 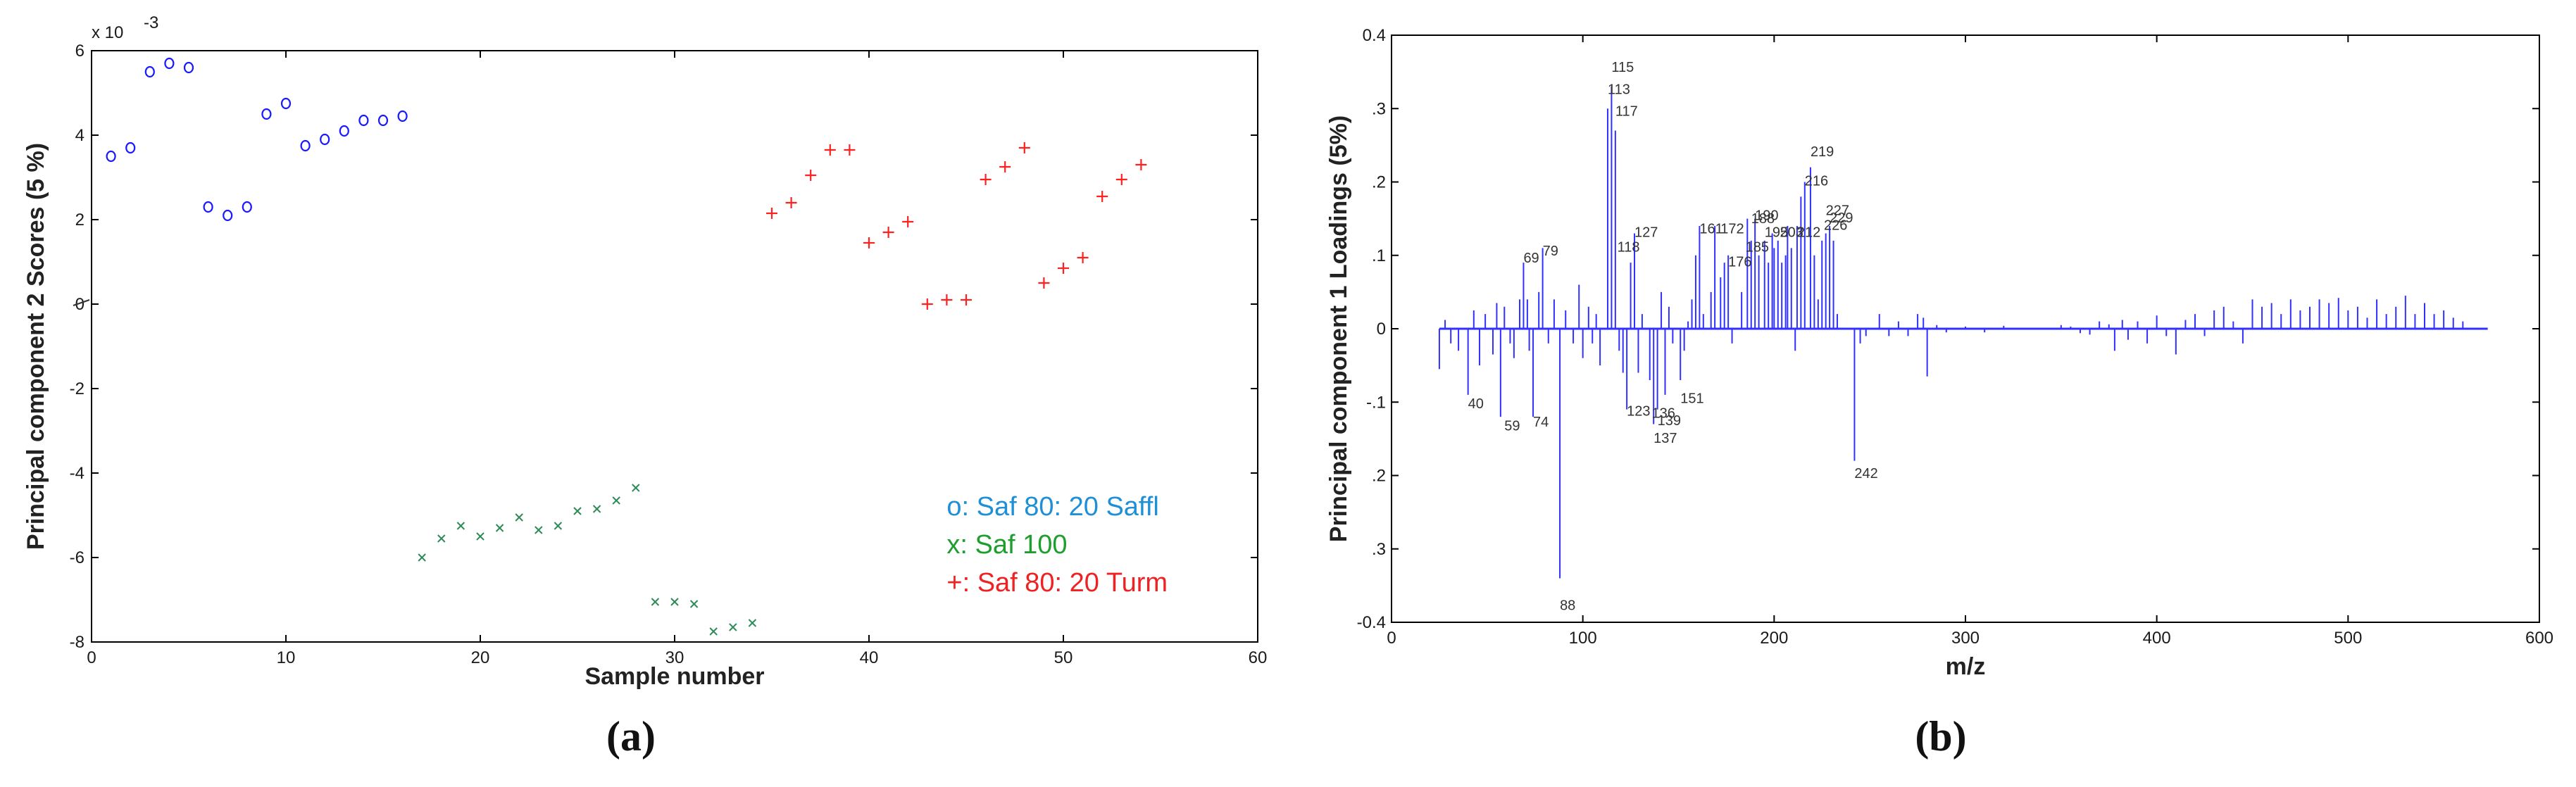 What do you see at coordinates (77, 388) in the screenshot?
I see `panel-a-y-tick-label: -2` at bounding box center [77, 388].